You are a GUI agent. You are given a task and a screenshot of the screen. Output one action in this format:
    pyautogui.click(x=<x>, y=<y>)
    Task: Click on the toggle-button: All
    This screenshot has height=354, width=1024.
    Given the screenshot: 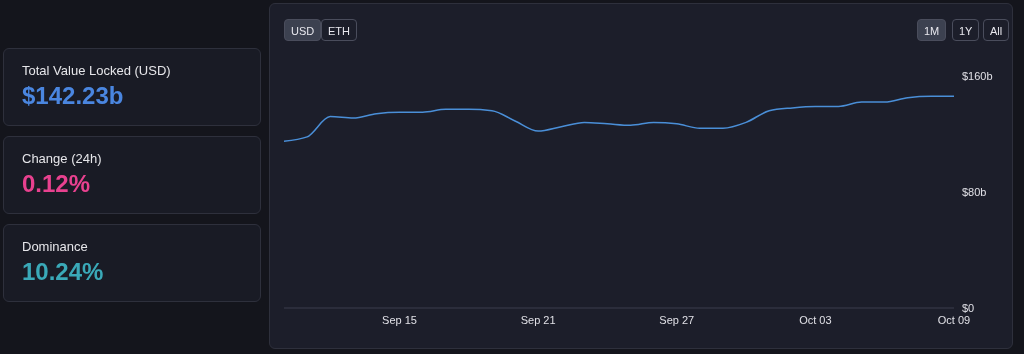 What is the action you would take?
    pyautogui.click(x=996, y=30)
    